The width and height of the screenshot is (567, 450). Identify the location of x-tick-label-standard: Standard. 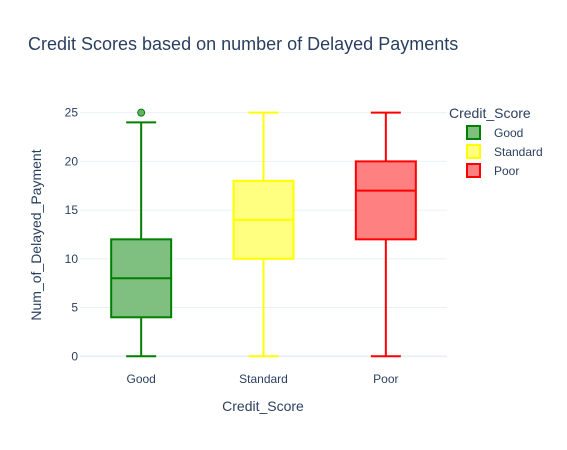
(263, 379).